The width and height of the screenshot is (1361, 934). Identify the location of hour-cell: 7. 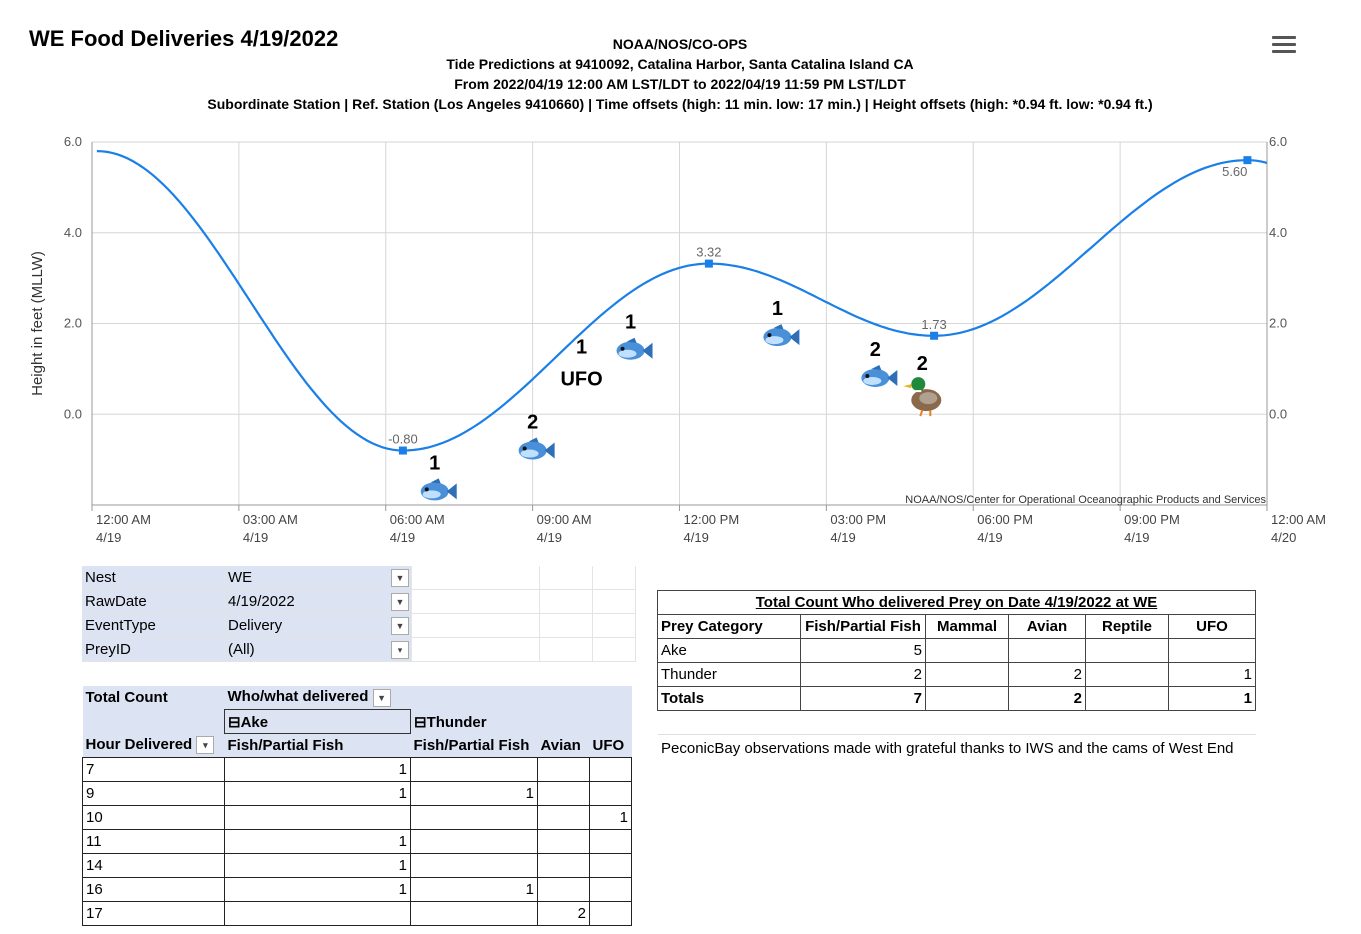
(153, 769).